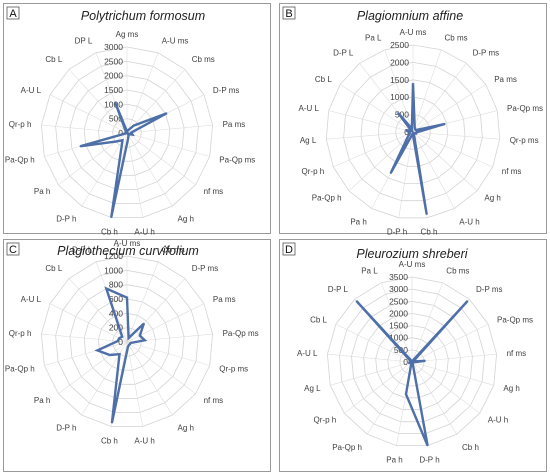 The width and height of the screenshot is (550, 475). What do you see at coordinates (116, 299) in the screenshot?
I see `tick-label: 600` at bounding box center [116, 299].